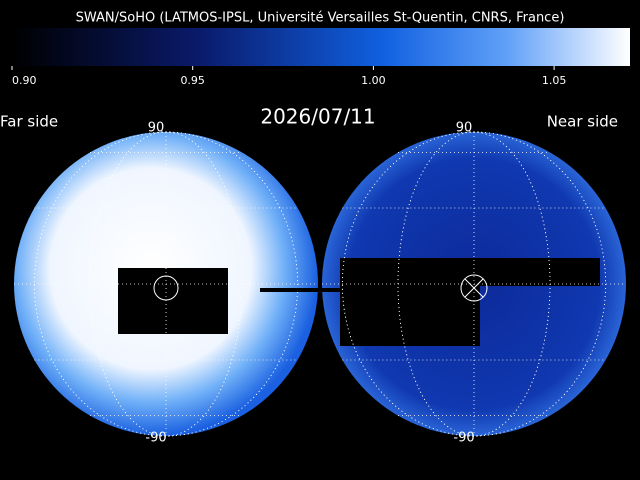  I want to click on tick-label: 0.95, so click(192, 80).